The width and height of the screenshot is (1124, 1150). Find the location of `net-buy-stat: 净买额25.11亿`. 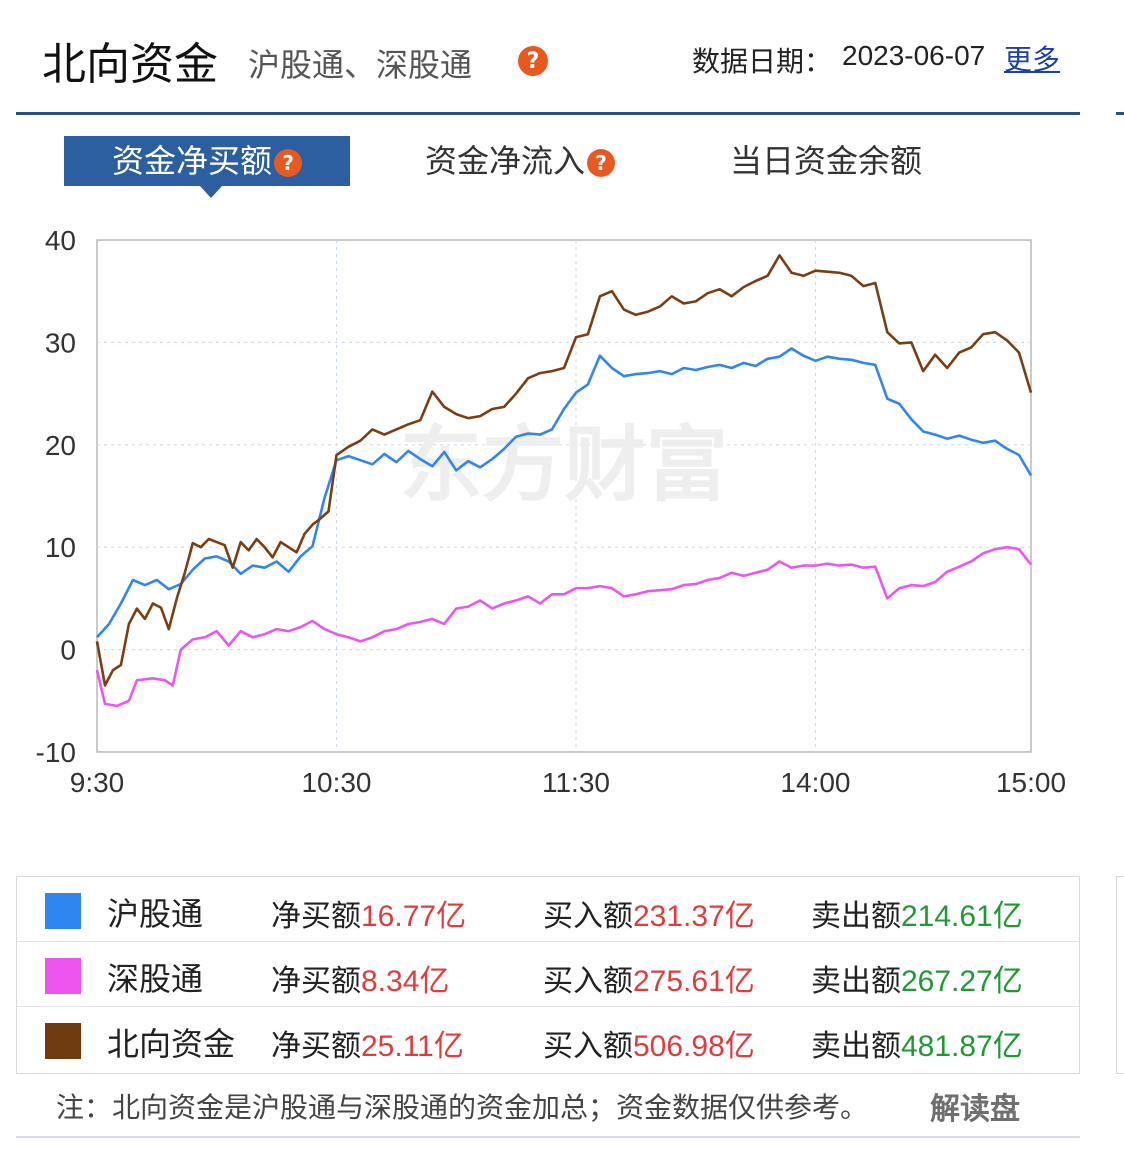

net-buy-stat: 净买额25.11亿 is located at coordinates (367, 1043).